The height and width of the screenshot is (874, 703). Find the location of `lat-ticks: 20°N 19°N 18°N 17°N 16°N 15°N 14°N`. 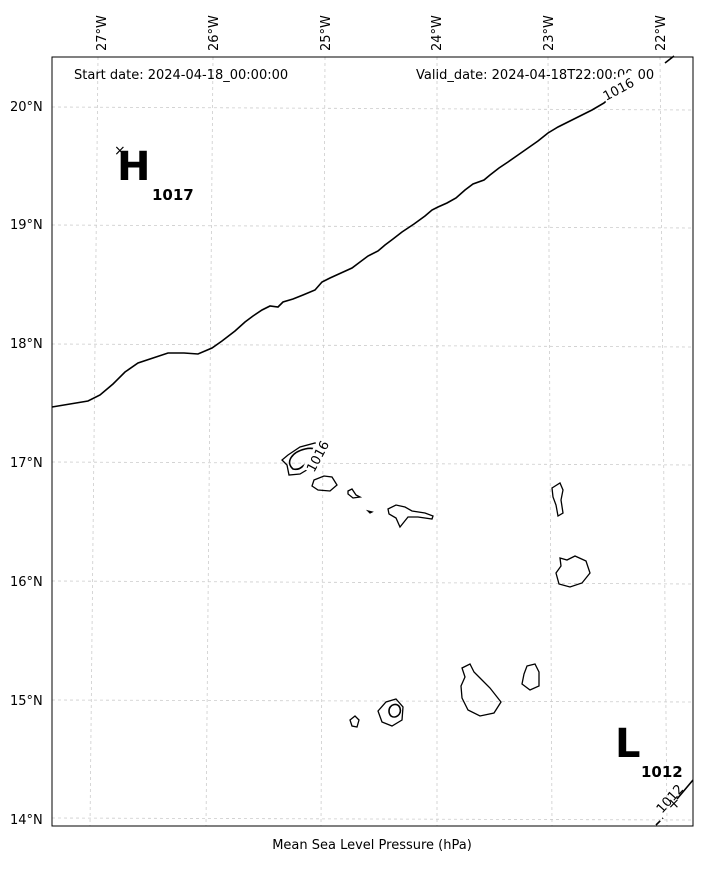

lat-ticks: 20°N 19°N 18°N 17°N 16°N 15°N 14°N is located at coordinates (26, 464).